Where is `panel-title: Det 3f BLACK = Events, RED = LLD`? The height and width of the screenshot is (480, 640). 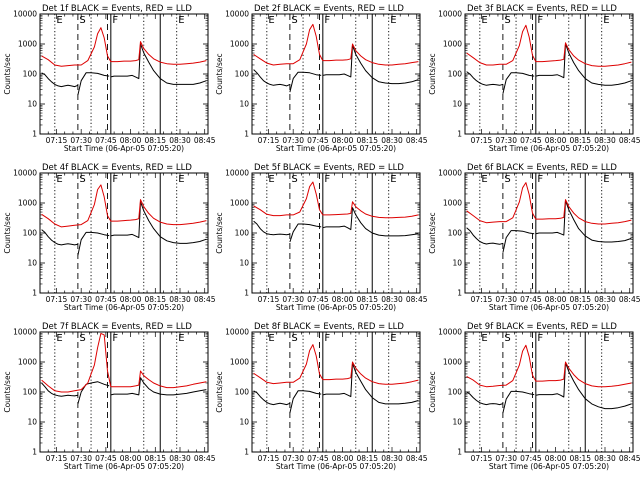
panel-title: Det 3f BLACK = Events, RED = LLD is located at coordinates (542, 9).